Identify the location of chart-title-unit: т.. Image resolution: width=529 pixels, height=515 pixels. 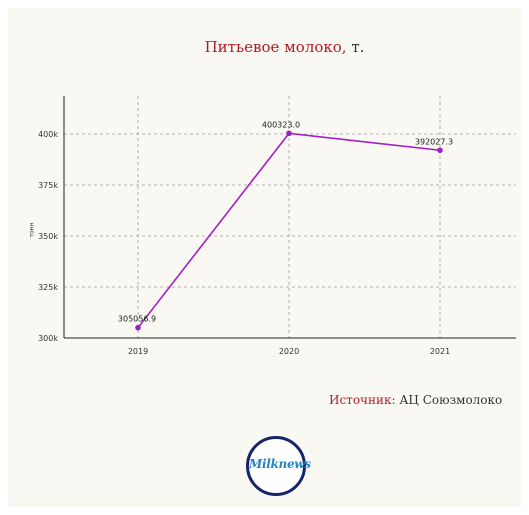
(355, 47).